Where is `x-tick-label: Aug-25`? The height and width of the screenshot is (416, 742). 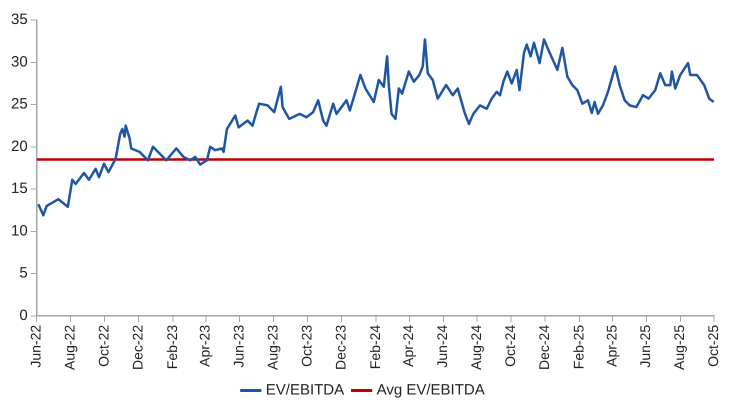 x-tick-label: Aug-25 is located at coordinates (679, 347).